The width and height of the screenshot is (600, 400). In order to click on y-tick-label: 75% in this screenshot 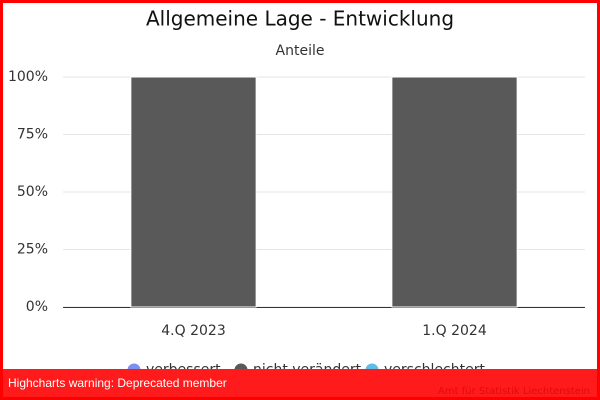, I will do `click(32, 135)`.